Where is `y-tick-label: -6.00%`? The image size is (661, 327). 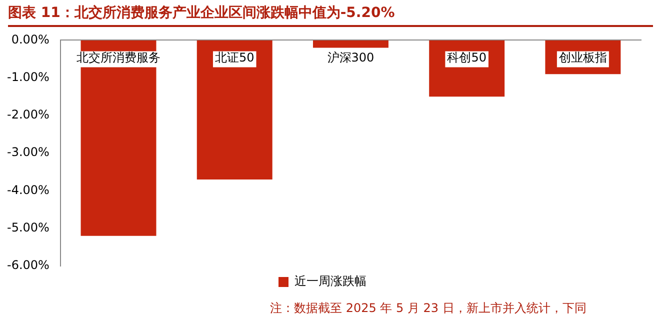
y-tick-label: -6.00% is located at coordinates (28, 265).